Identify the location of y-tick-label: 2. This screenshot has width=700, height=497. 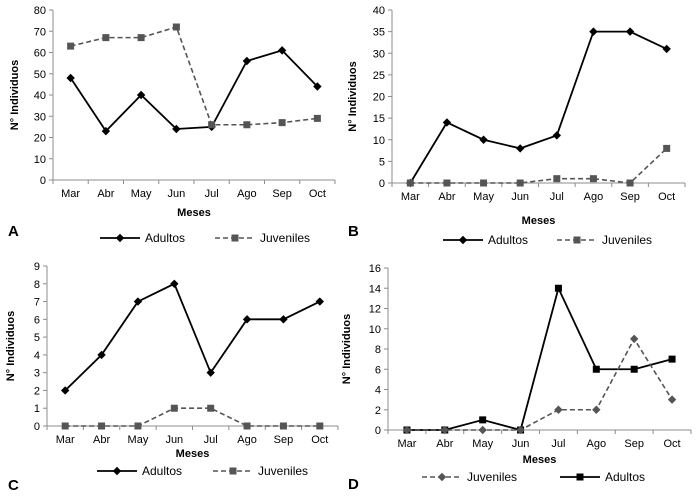
(378, 411).